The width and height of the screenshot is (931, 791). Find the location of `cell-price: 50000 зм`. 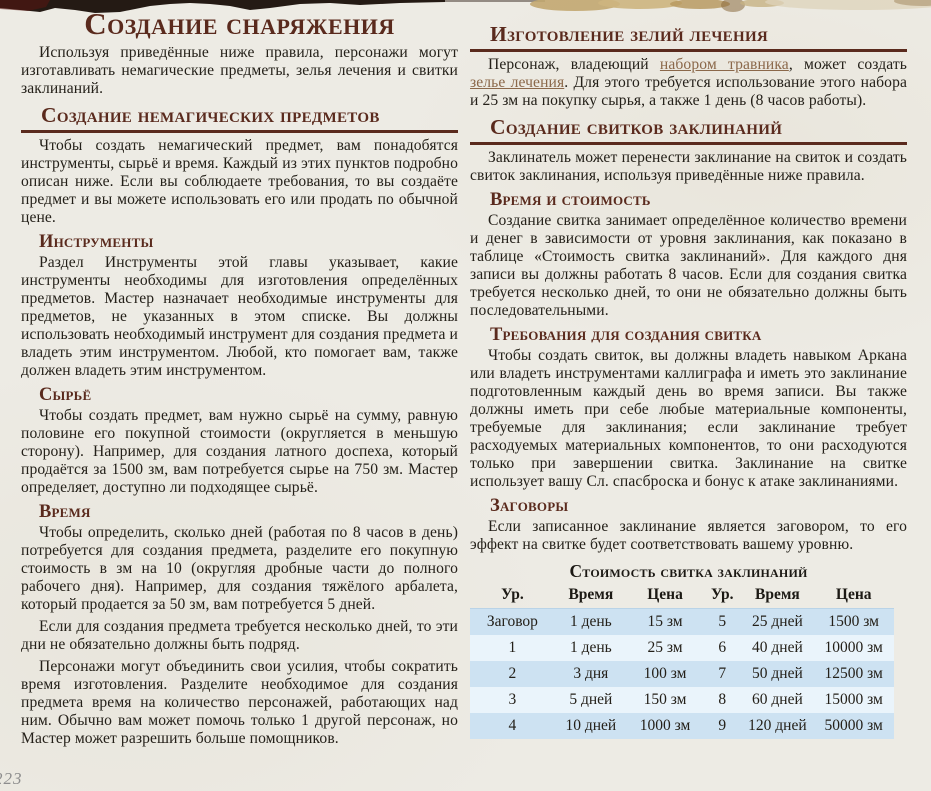

cell-price: 50000 зм is located at coordinates (853, 726).